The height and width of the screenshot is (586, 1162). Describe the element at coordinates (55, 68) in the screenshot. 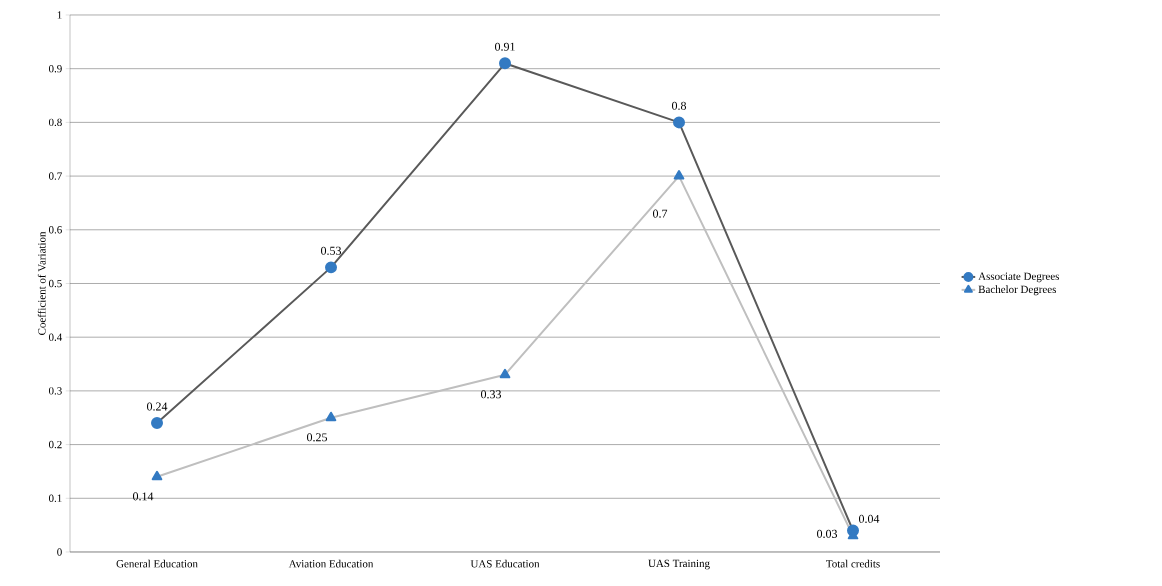

I see `y-tick-label: 0.9` at that location.